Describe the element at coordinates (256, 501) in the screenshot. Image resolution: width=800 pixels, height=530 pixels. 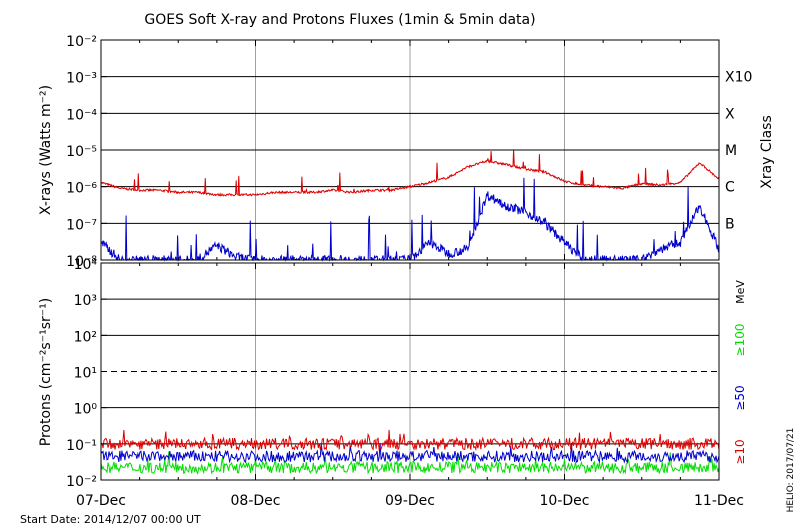
I see `x-tick-label: 08-Dec` at that location.